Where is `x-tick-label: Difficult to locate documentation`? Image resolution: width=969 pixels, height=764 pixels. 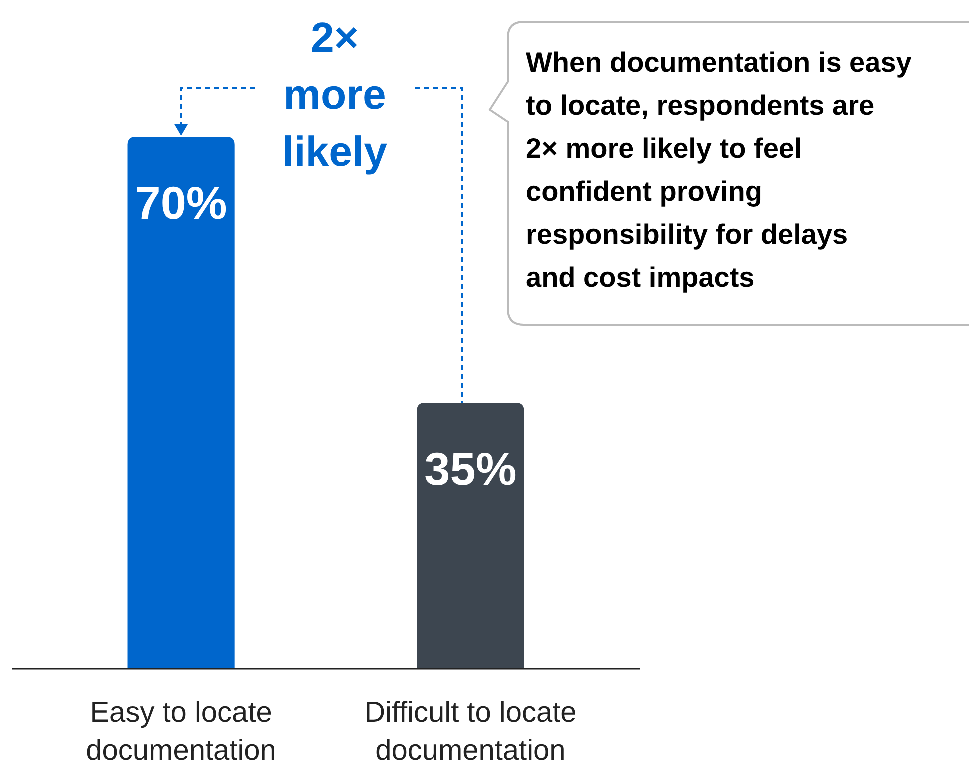
x-tick-label: Difficult to locate documentation is located at coordinates (470, 730).